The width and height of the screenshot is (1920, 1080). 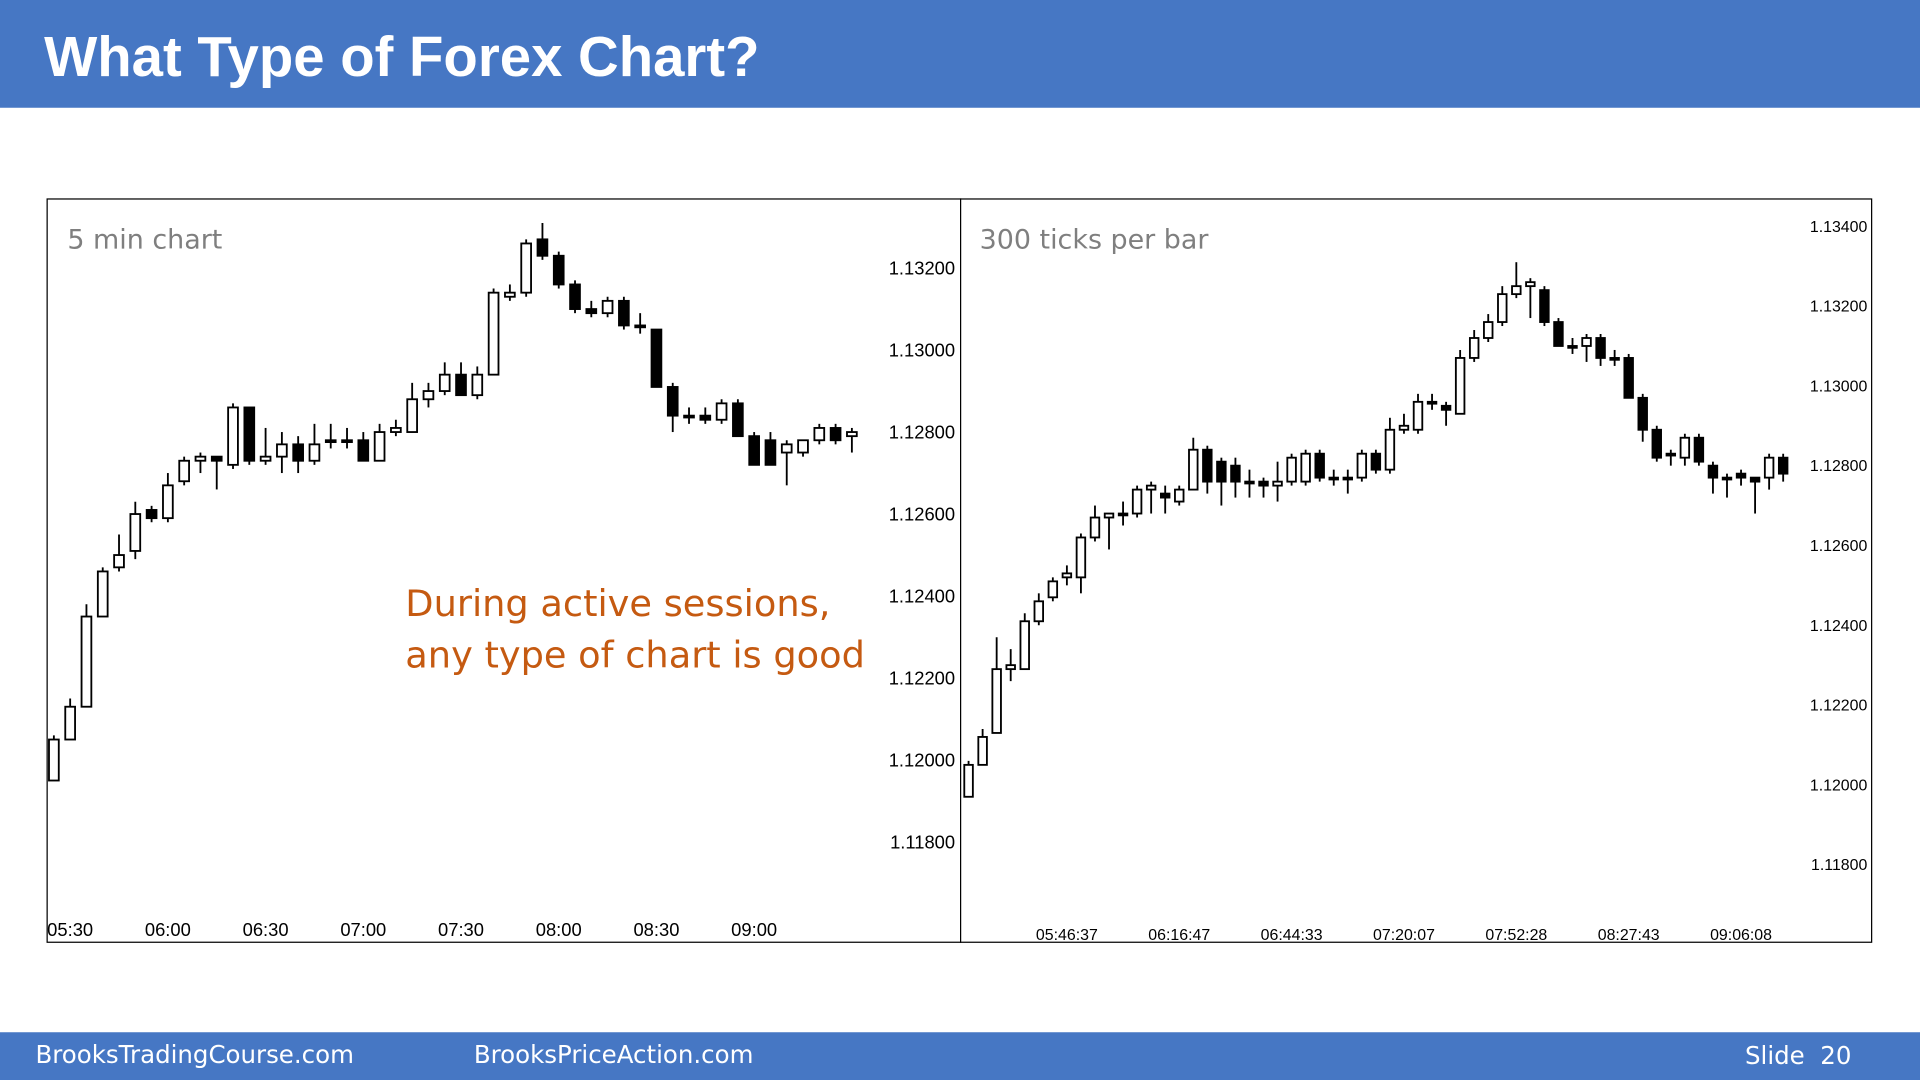 What do you see at coordinates (1516, 935) in the screenshot?
I see `x-tick-label: 07:52:28` at bounding box center [1516, 935].